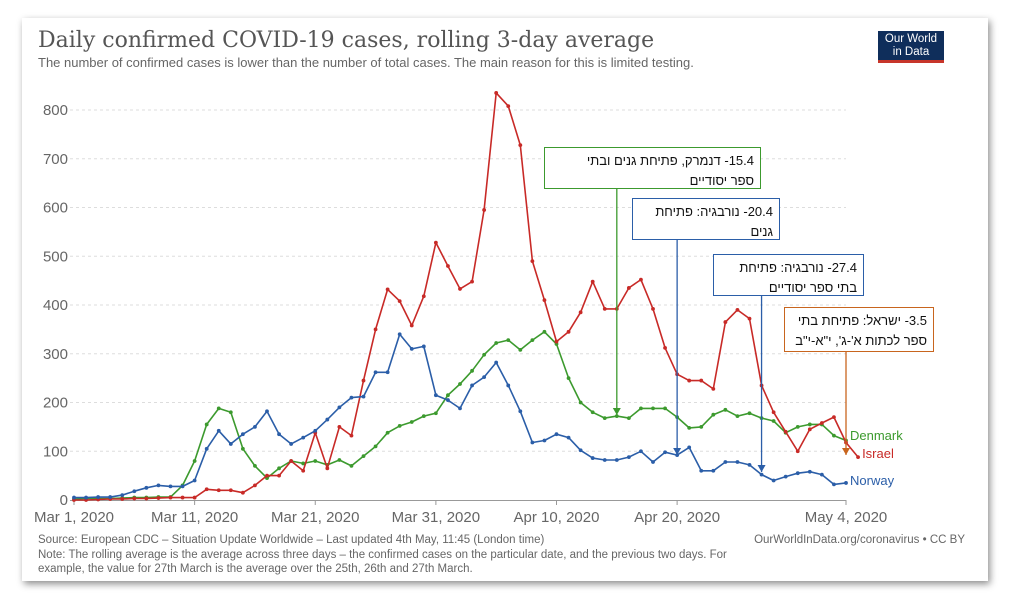 The image size is (1011, 609). I want to click on annotation-line-2: ספר יסודיים, so click(721, 180).